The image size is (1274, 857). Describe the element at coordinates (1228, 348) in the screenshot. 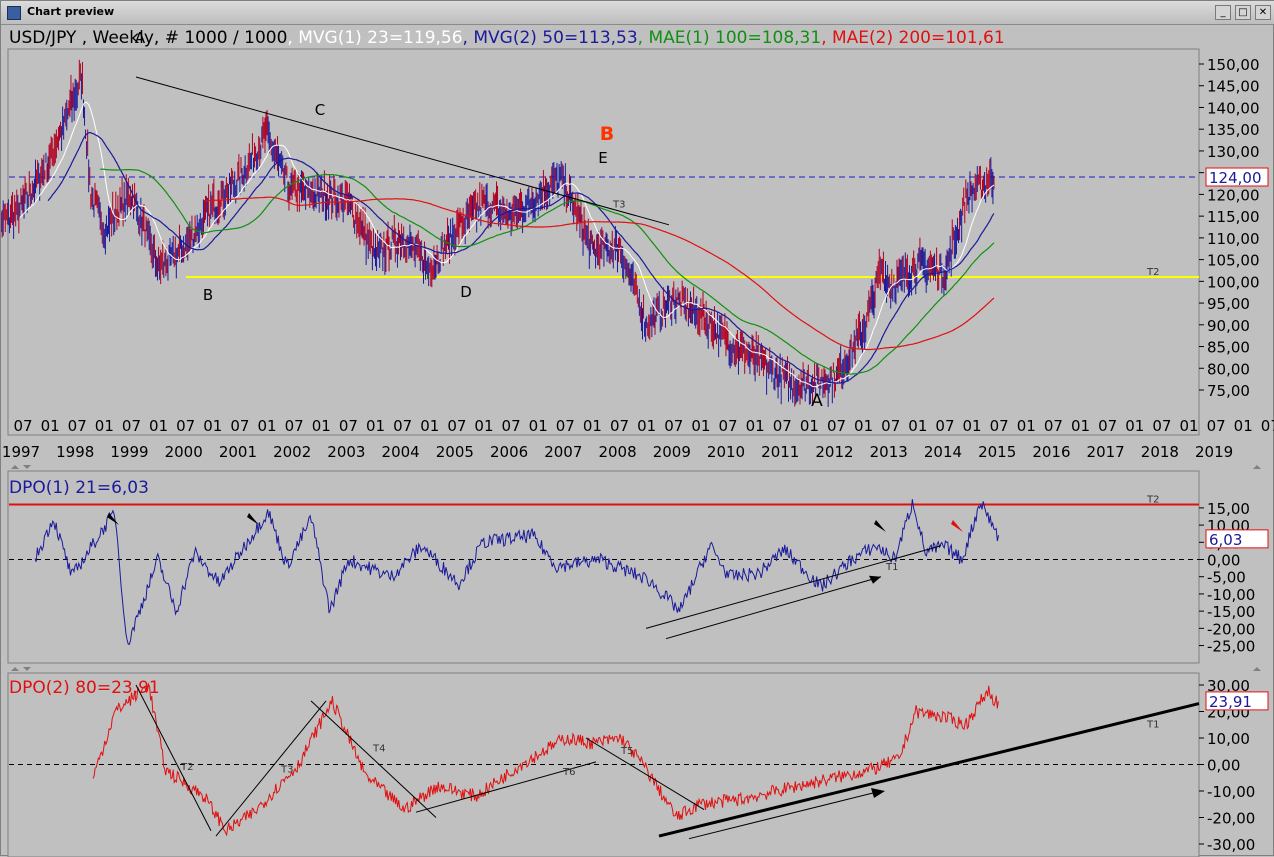

I see `price-tick-label: 85,00` at that location.